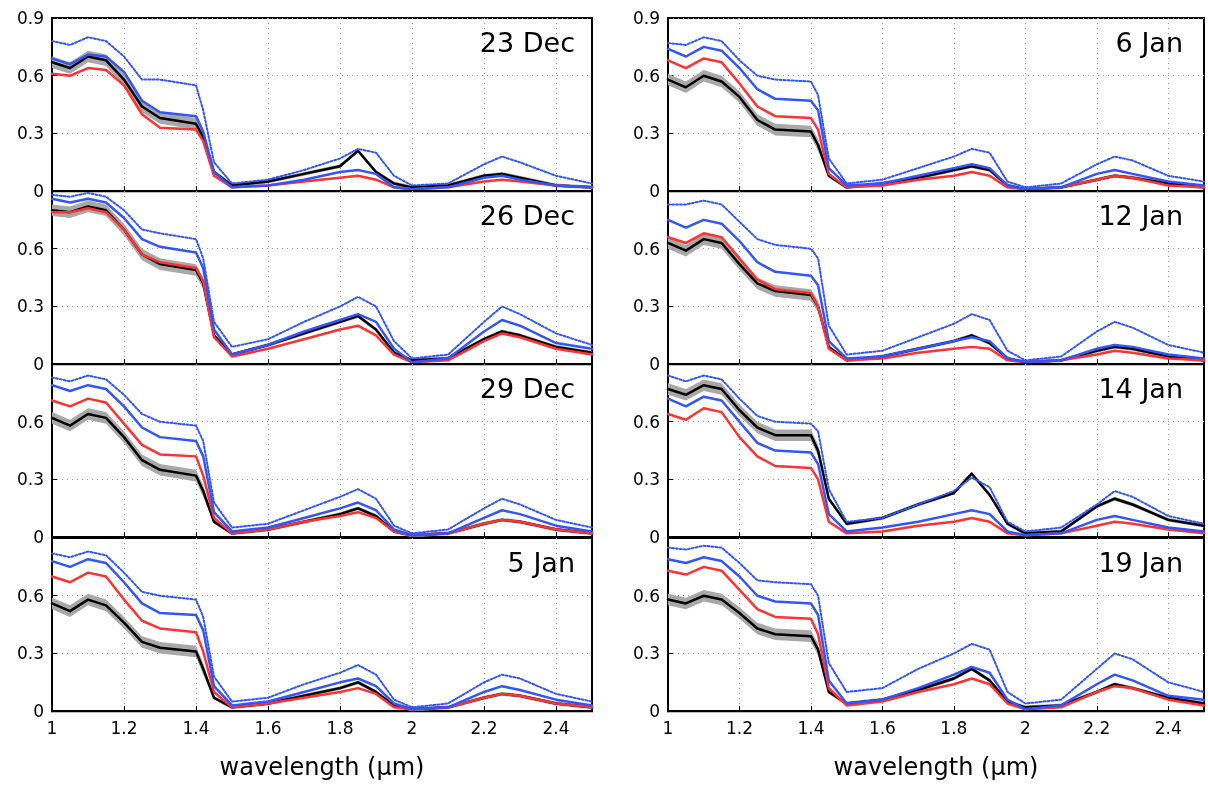 The width and height of the screenshot is (1208, 799). Describe the element at coordinates (1140, 562) in the screenshot. I see `chart-title: 19 Jan` at that location.